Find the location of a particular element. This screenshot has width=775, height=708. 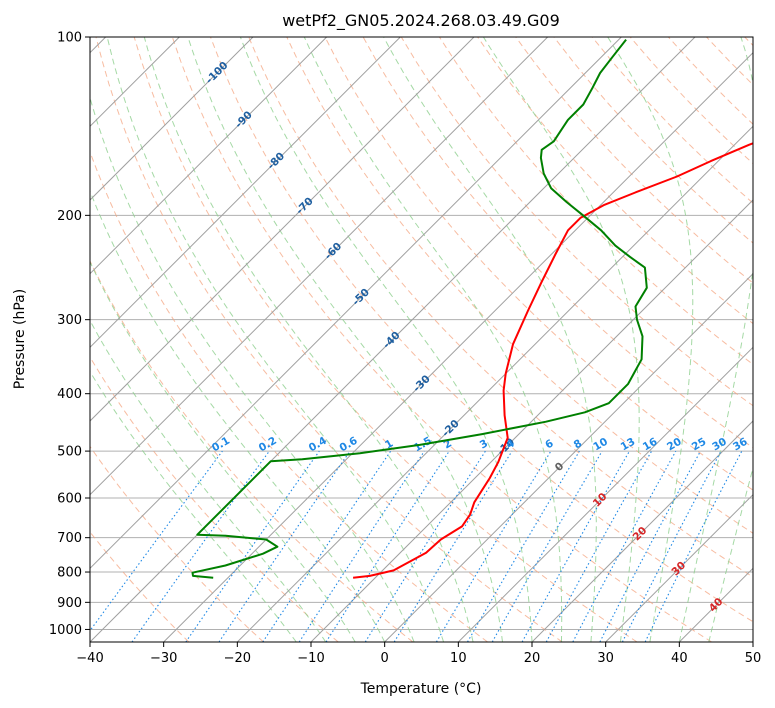

chart-title: wetPf2_GN05.2024.268.03.49.G09 is located at coordinates (421, 21).